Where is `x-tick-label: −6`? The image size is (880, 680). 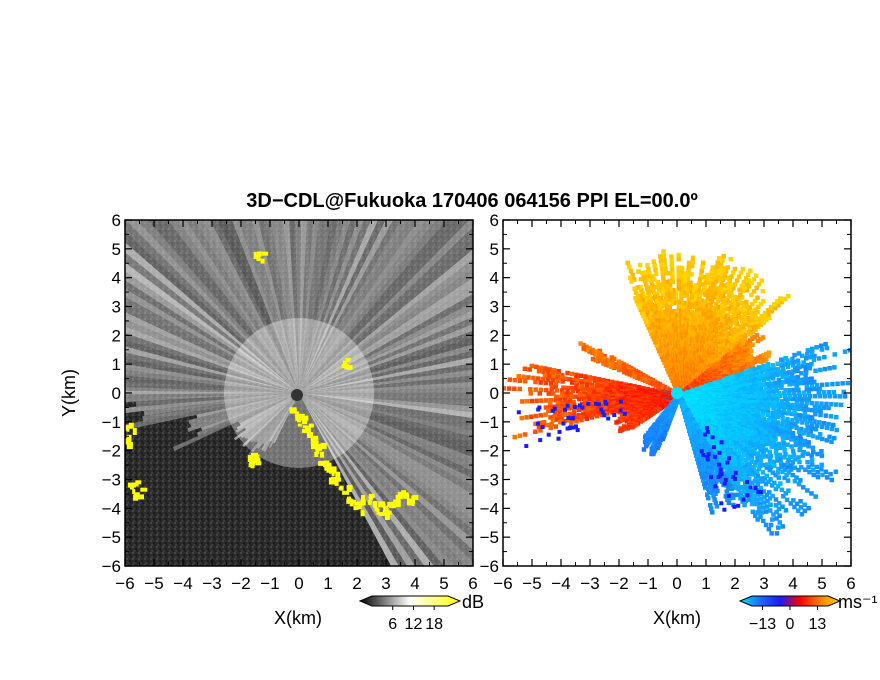
x-tick-label: −6 is located at coordinates (124, 583).